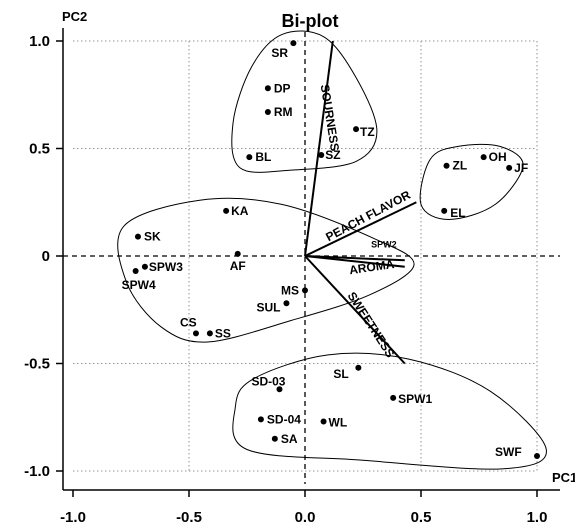 This screenshot has width=575, height=528. What do you see at coordinates (238, 266) in the screenshot?
I see `point-label: AF` at bounding box center [238, 266].